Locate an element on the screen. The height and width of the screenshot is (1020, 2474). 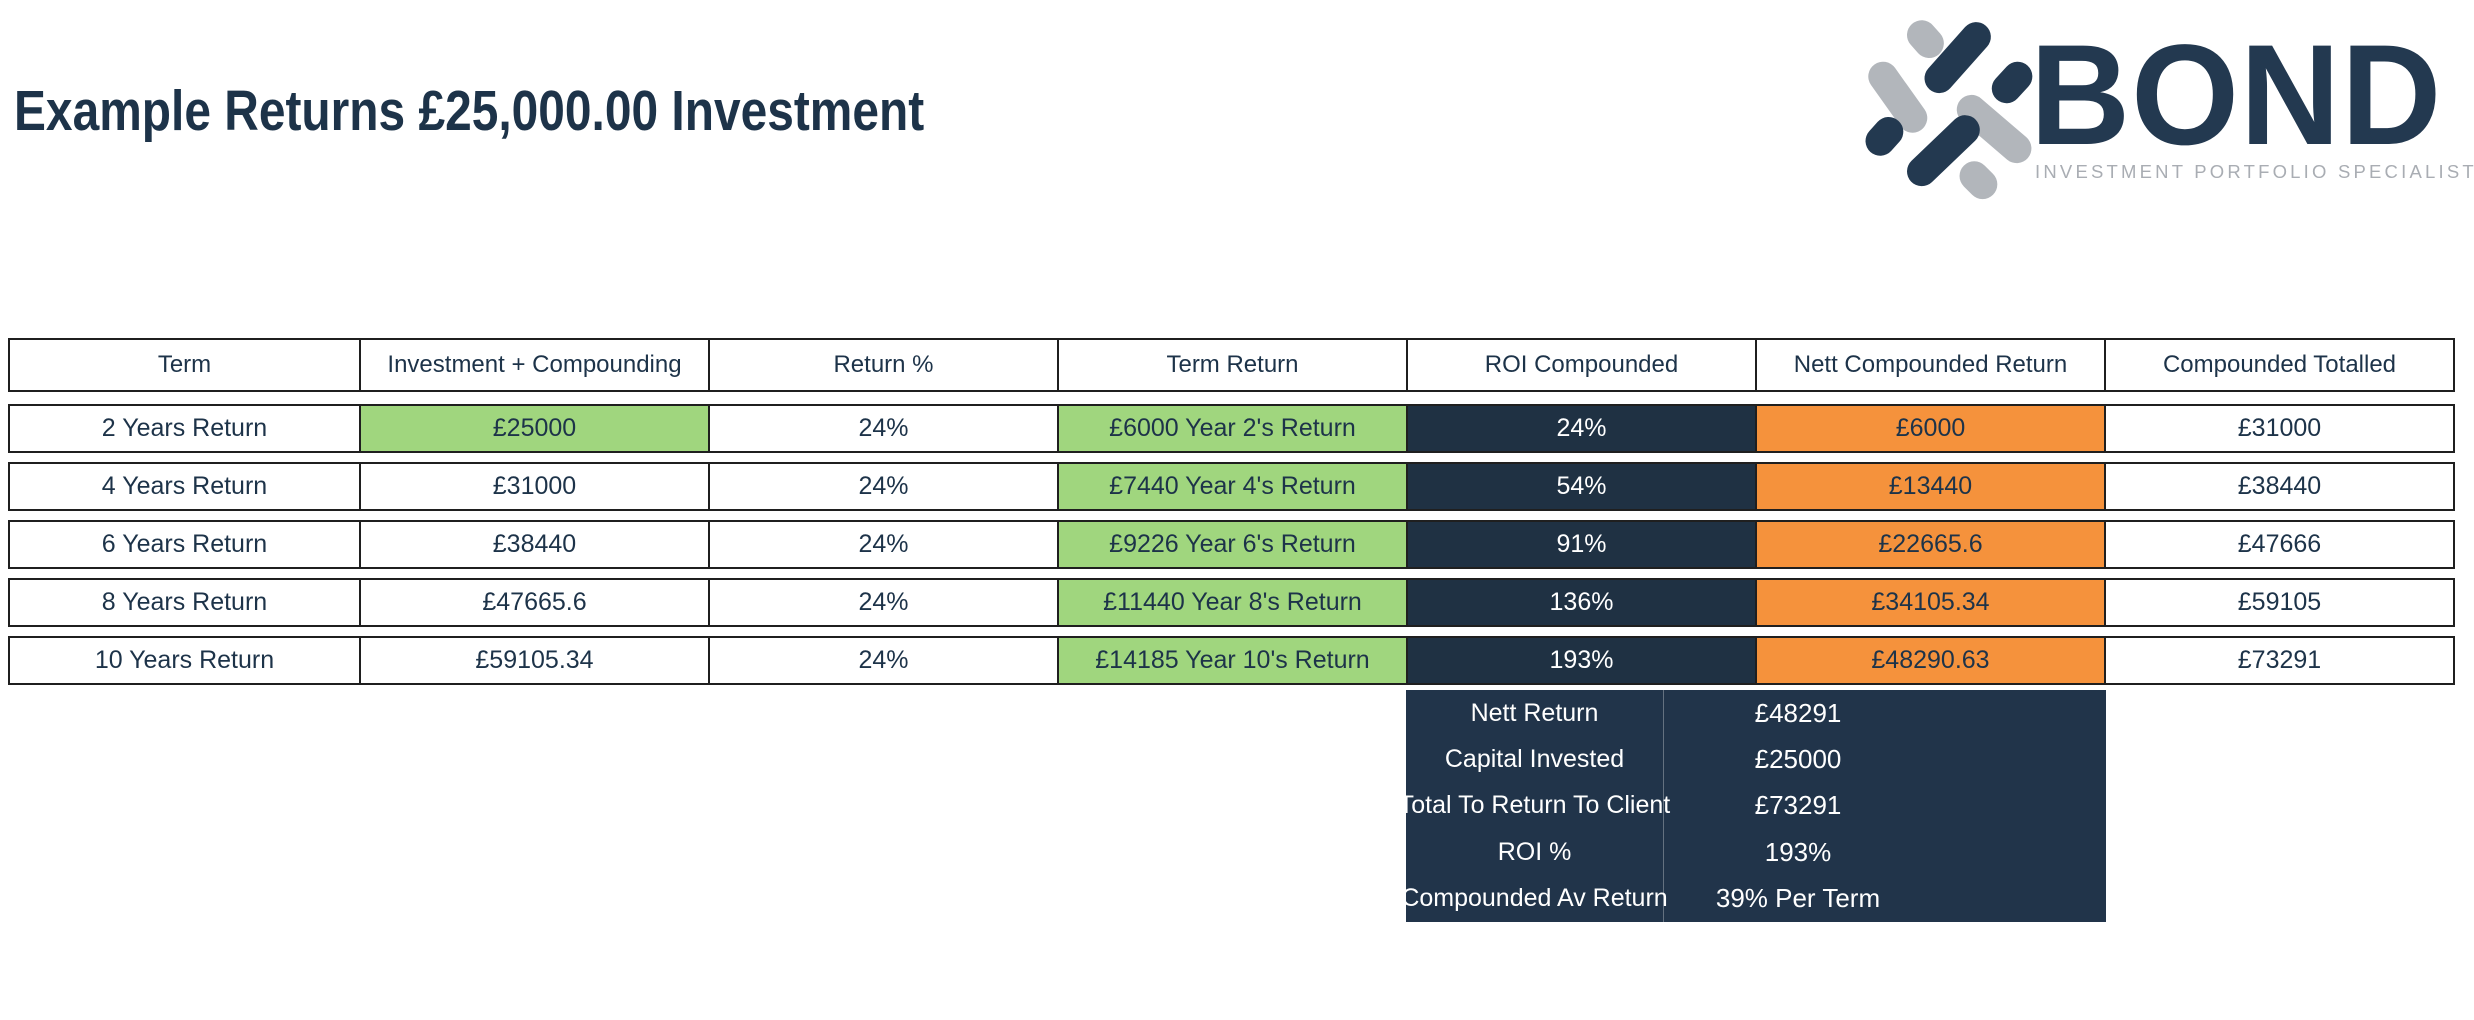
header-term-return: Term Return is located at coordinates (1231, 365).